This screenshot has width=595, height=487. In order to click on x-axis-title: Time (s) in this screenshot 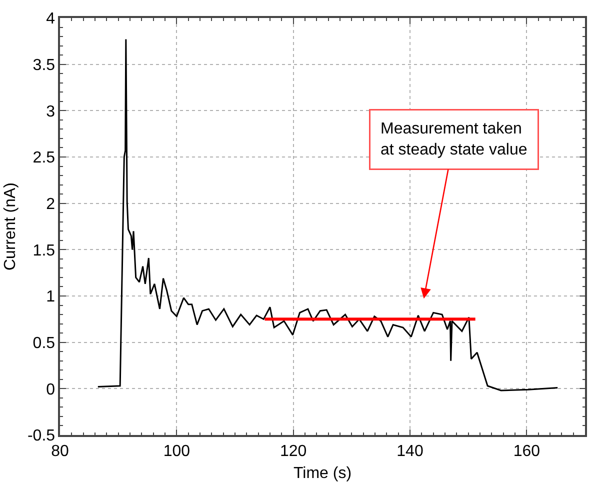, I will do `click(322, 473)`.